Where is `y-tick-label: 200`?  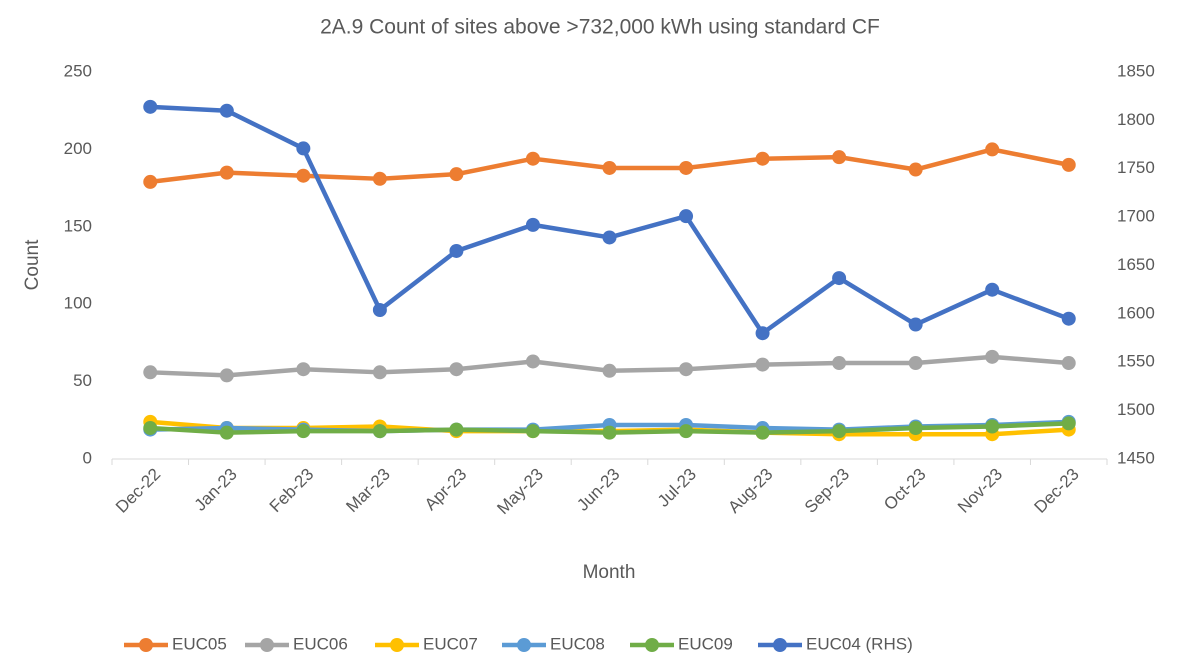 y-tick-label: 200 is located at coordinates (78, 148).